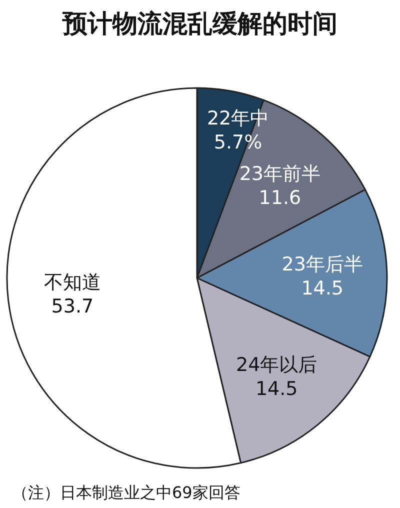 This screenshot has width=400, height=508. I want to click on title: 预计物流混乱缓解的时间, so click(200, 23).